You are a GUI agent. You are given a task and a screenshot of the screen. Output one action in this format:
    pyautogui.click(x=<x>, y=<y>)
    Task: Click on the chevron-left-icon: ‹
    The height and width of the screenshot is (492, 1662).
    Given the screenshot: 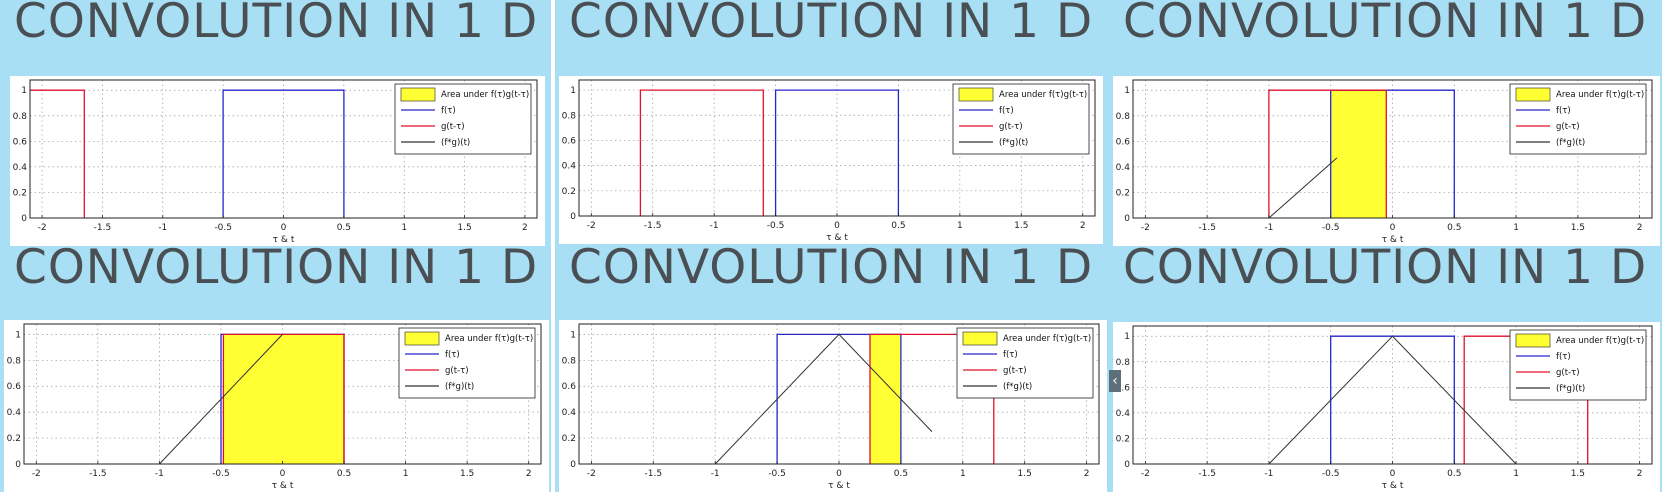 What is the action you would take?
    pyautogui.click(x=1115, y=381)
    